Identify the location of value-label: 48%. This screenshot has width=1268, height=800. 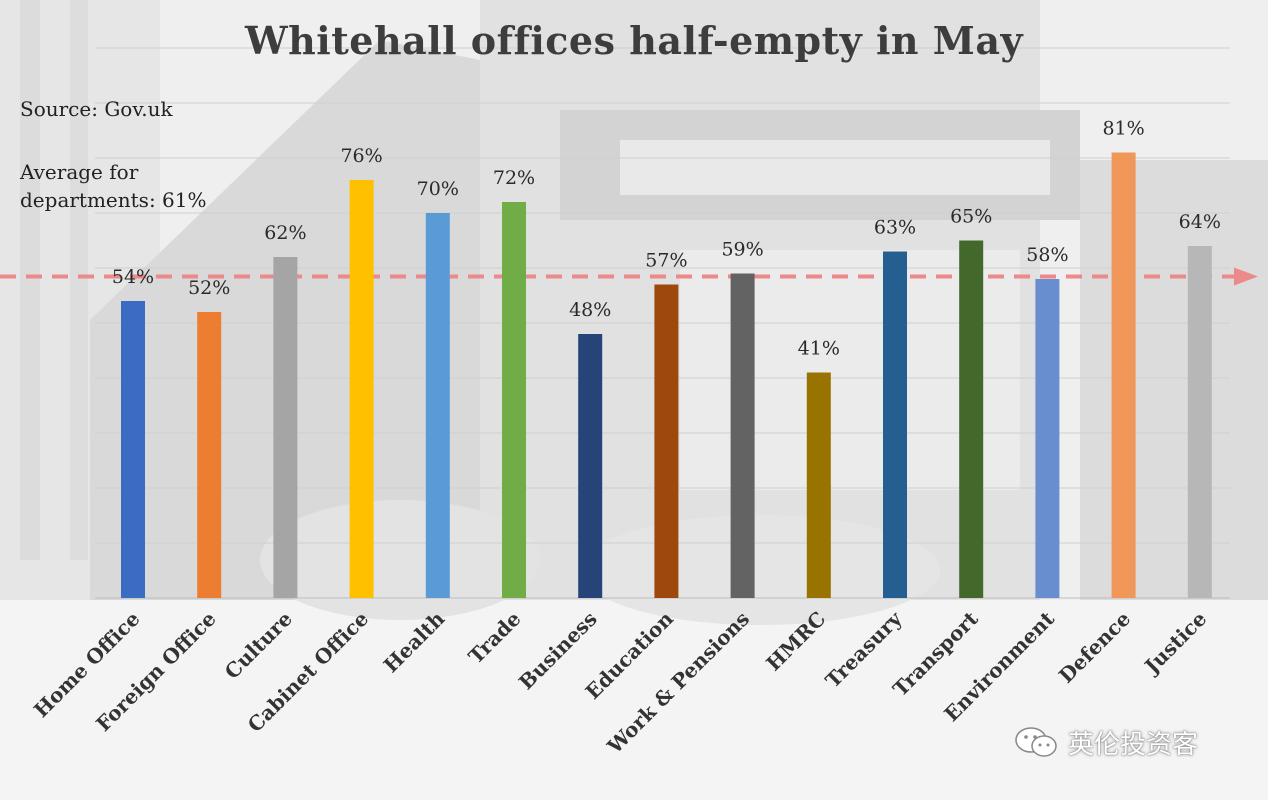
(590, 310).